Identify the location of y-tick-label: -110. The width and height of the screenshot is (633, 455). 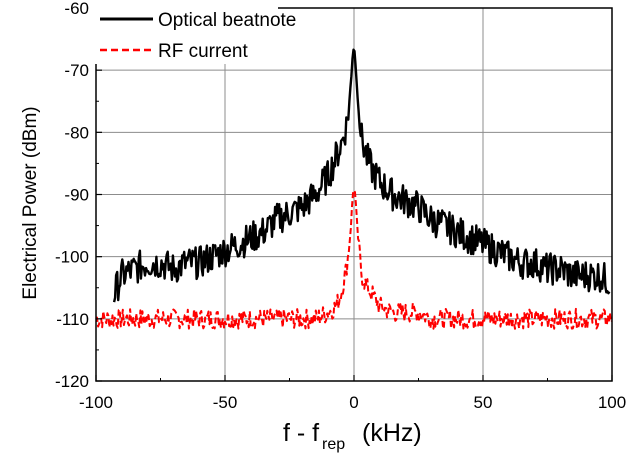
(72, 319).